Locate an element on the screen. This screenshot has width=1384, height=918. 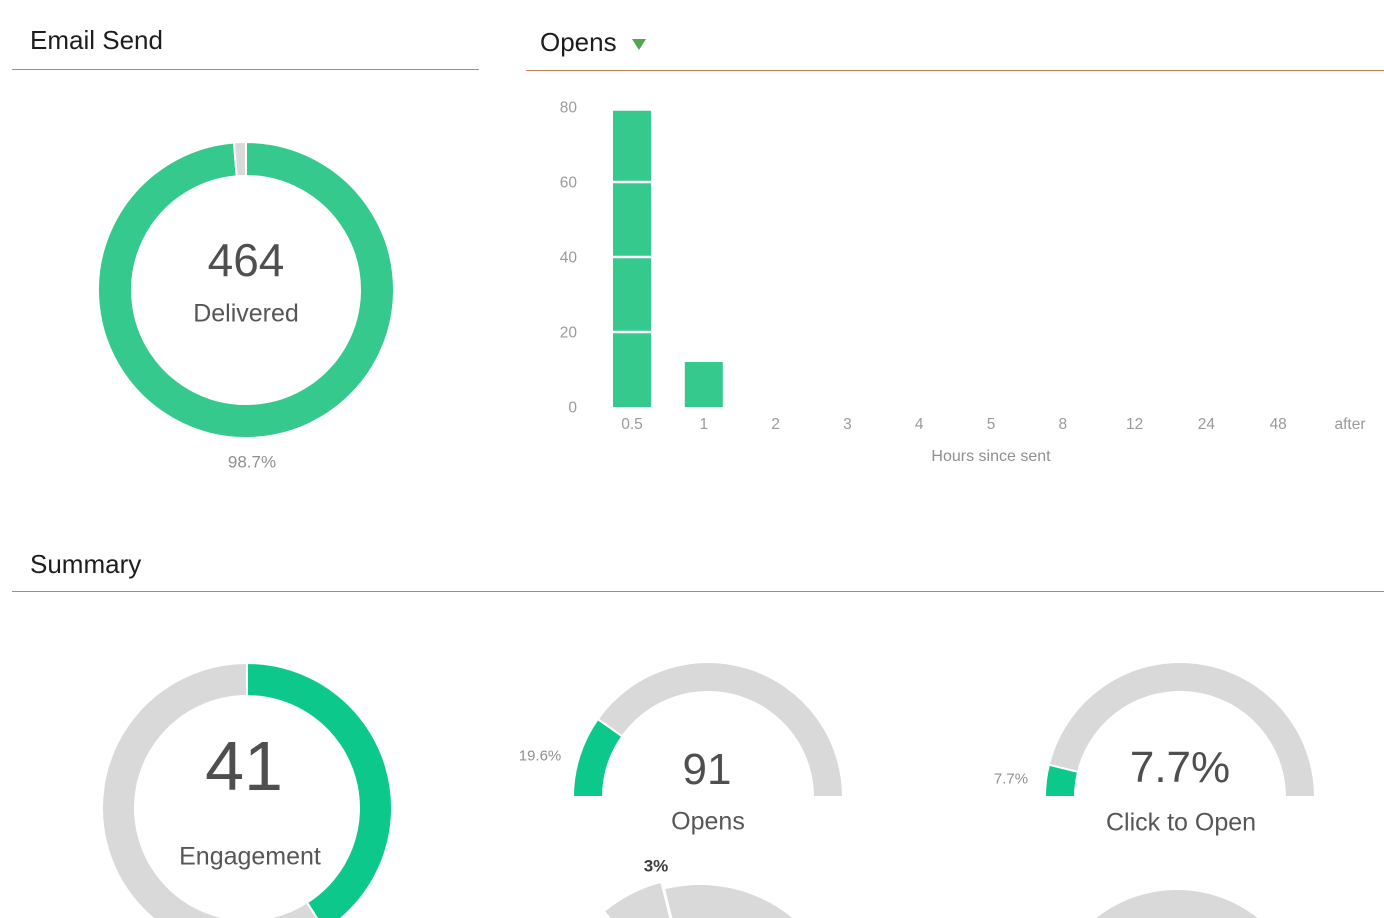
y-tick-80: 80 is located at coordinates (569, 108).